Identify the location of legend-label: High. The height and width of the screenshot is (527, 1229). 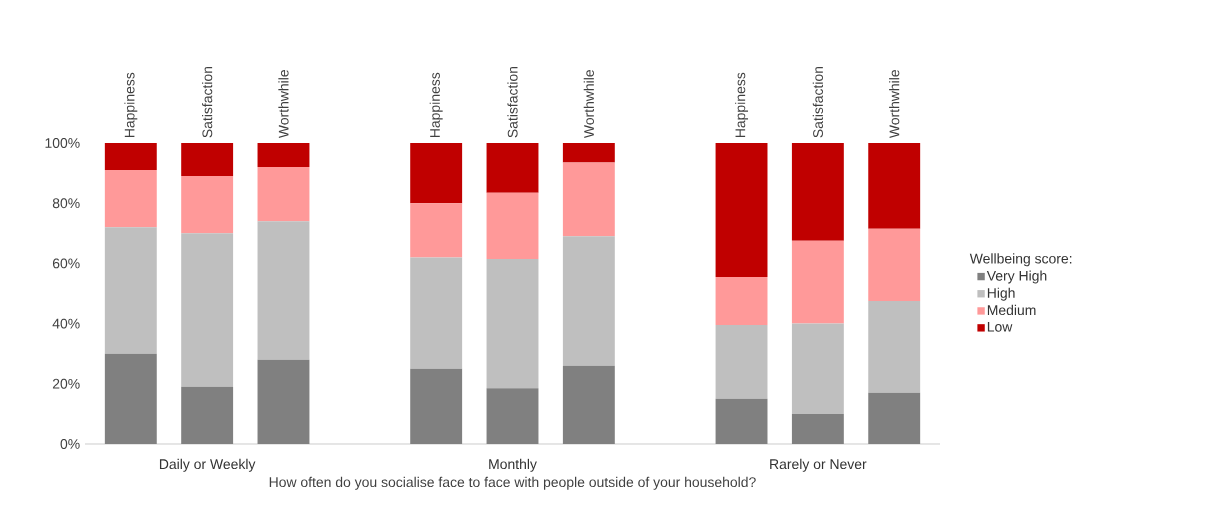
(1001, 294).